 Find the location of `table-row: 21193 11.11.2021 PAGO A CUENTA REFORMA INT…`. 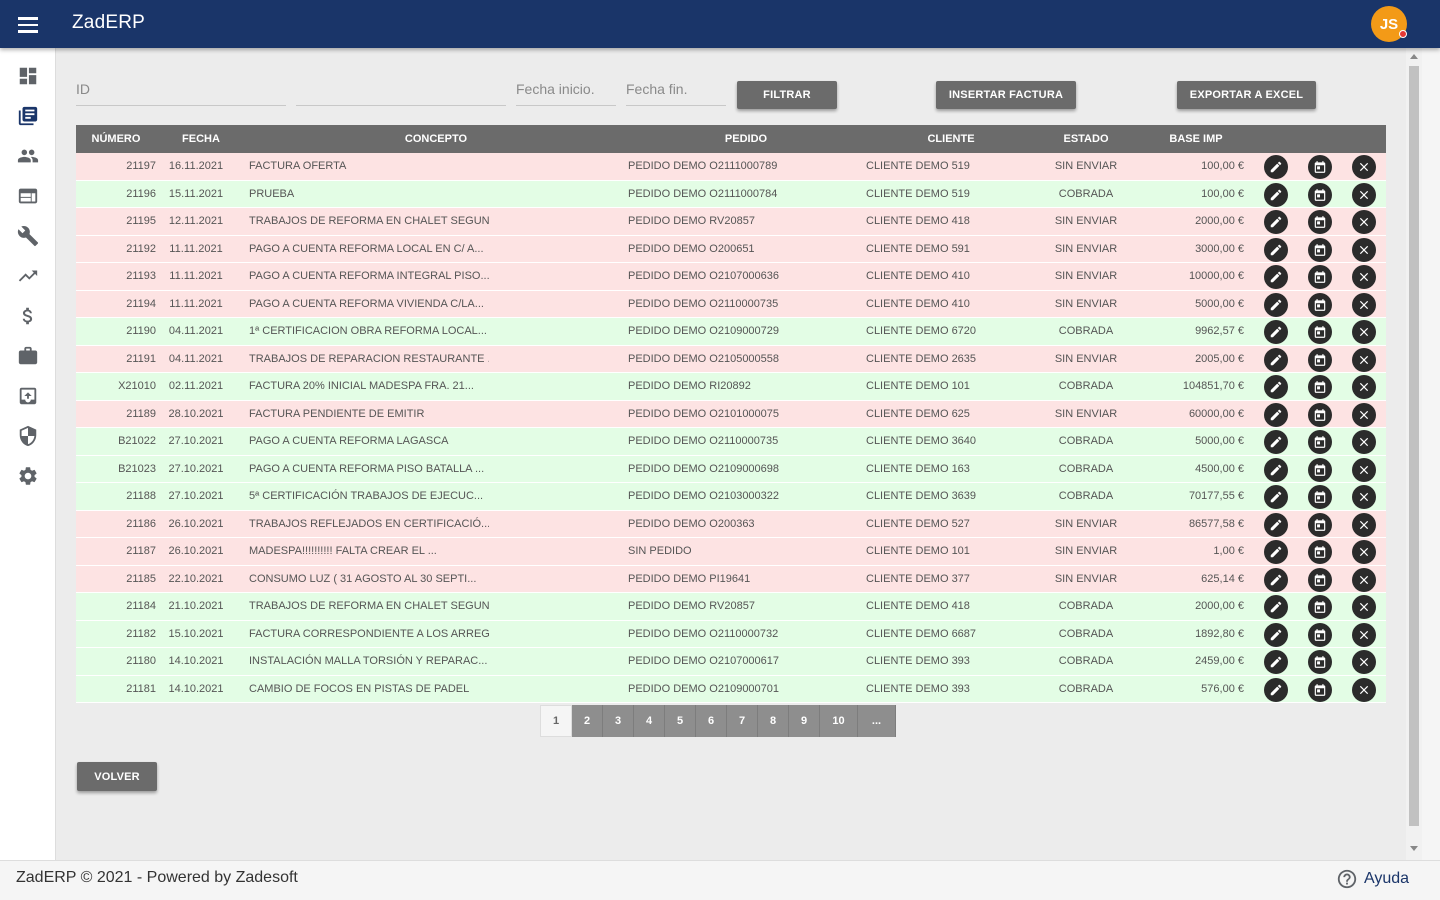

table-row: 21193 11.11.2021 PAGO A CUENTA REFORMA INT… is located at coordinates (731, 277).